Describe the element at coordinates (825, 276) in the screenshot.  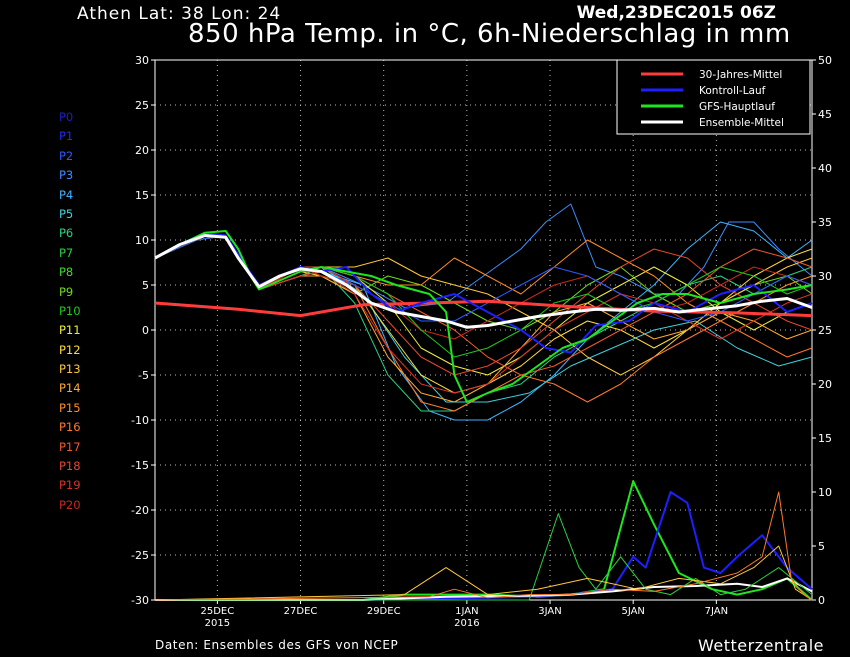
I see `y-right-tick-label: 30` at that location.